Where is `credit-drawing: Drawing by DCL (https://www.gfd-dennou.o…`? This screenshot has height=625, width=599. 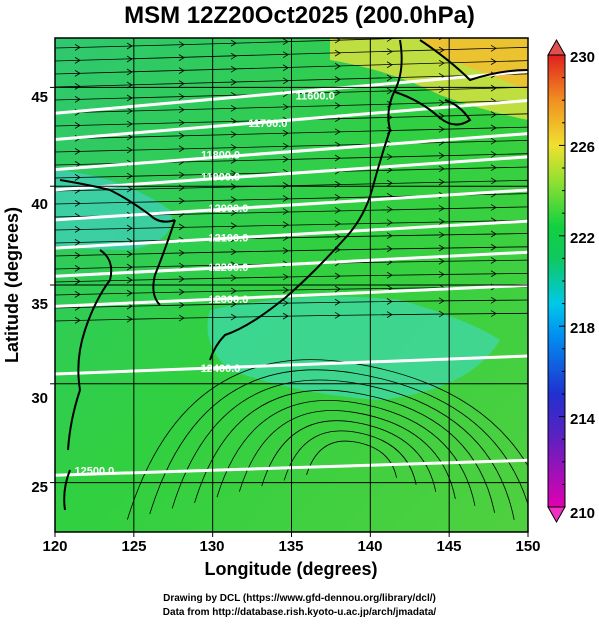
credit-drawing: Drawing by DCL (https://www.gfd-dennou.o… is located at coordinates (299, 598).